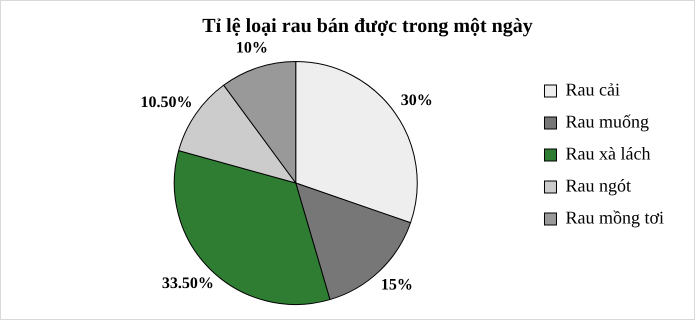 The height and width of the screenshot is (320, 695). I want to click on data-label: 33.50%, so click(188, 283).